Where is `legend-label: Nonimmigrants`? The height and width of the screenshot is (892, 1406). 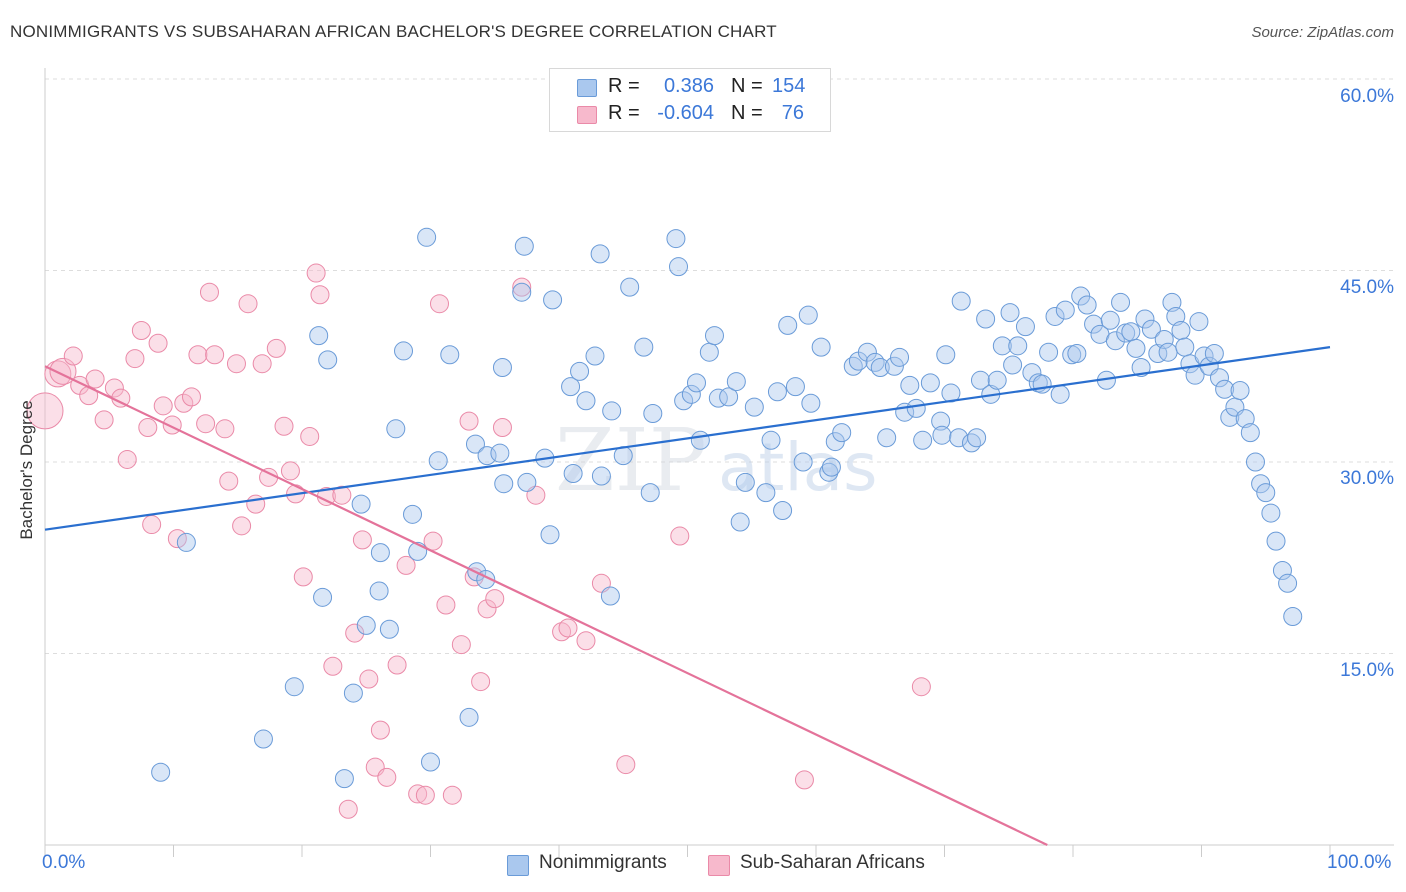 legend-label: Nonimmigrants is located at coordinates (603, 862).